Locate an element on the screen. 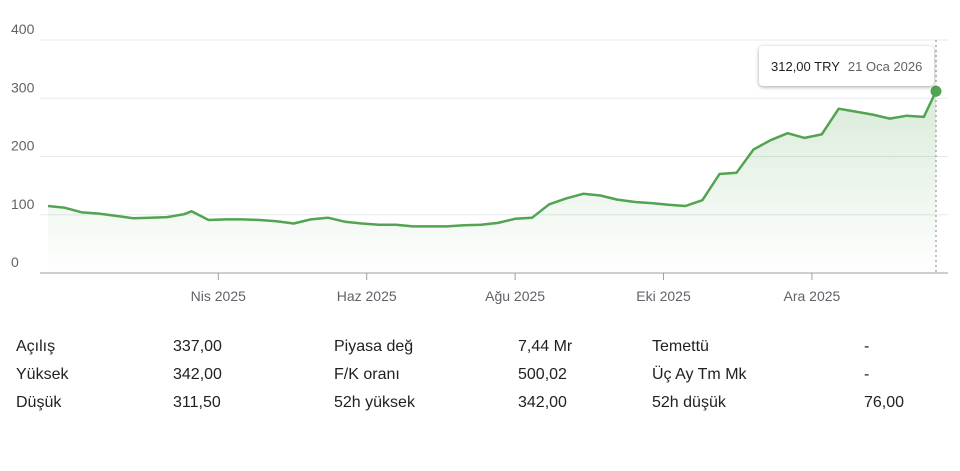 Image resolution: width=960 pixels, height=471 pixels. y-tick-label: 100 is located at coordinates (23, 204).